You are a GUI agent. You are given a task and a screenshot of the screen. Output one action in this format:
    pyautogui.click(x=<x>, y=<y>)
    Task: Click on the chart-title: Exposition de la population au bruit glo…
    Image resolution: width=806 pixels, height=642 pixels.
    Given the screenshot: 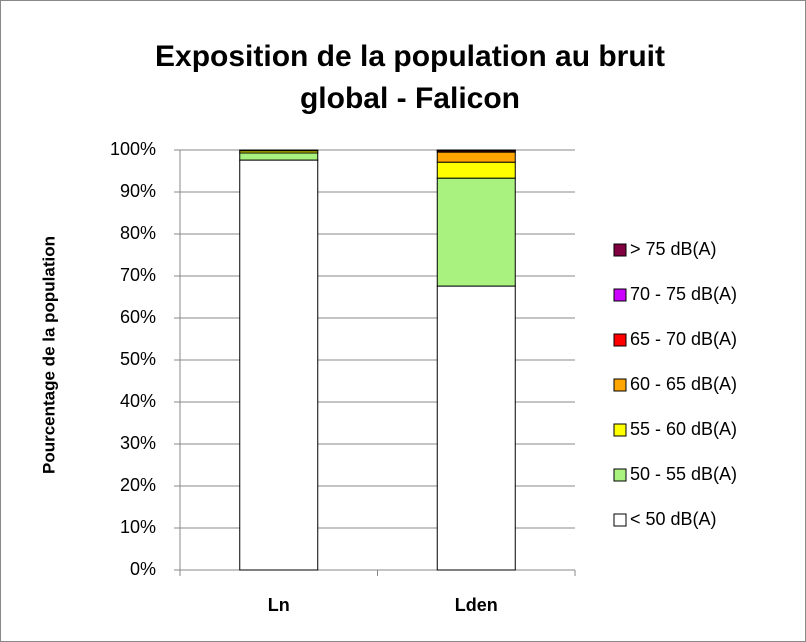 What is the action you would take?
    pyautogui.click(x=410, y=77)
    